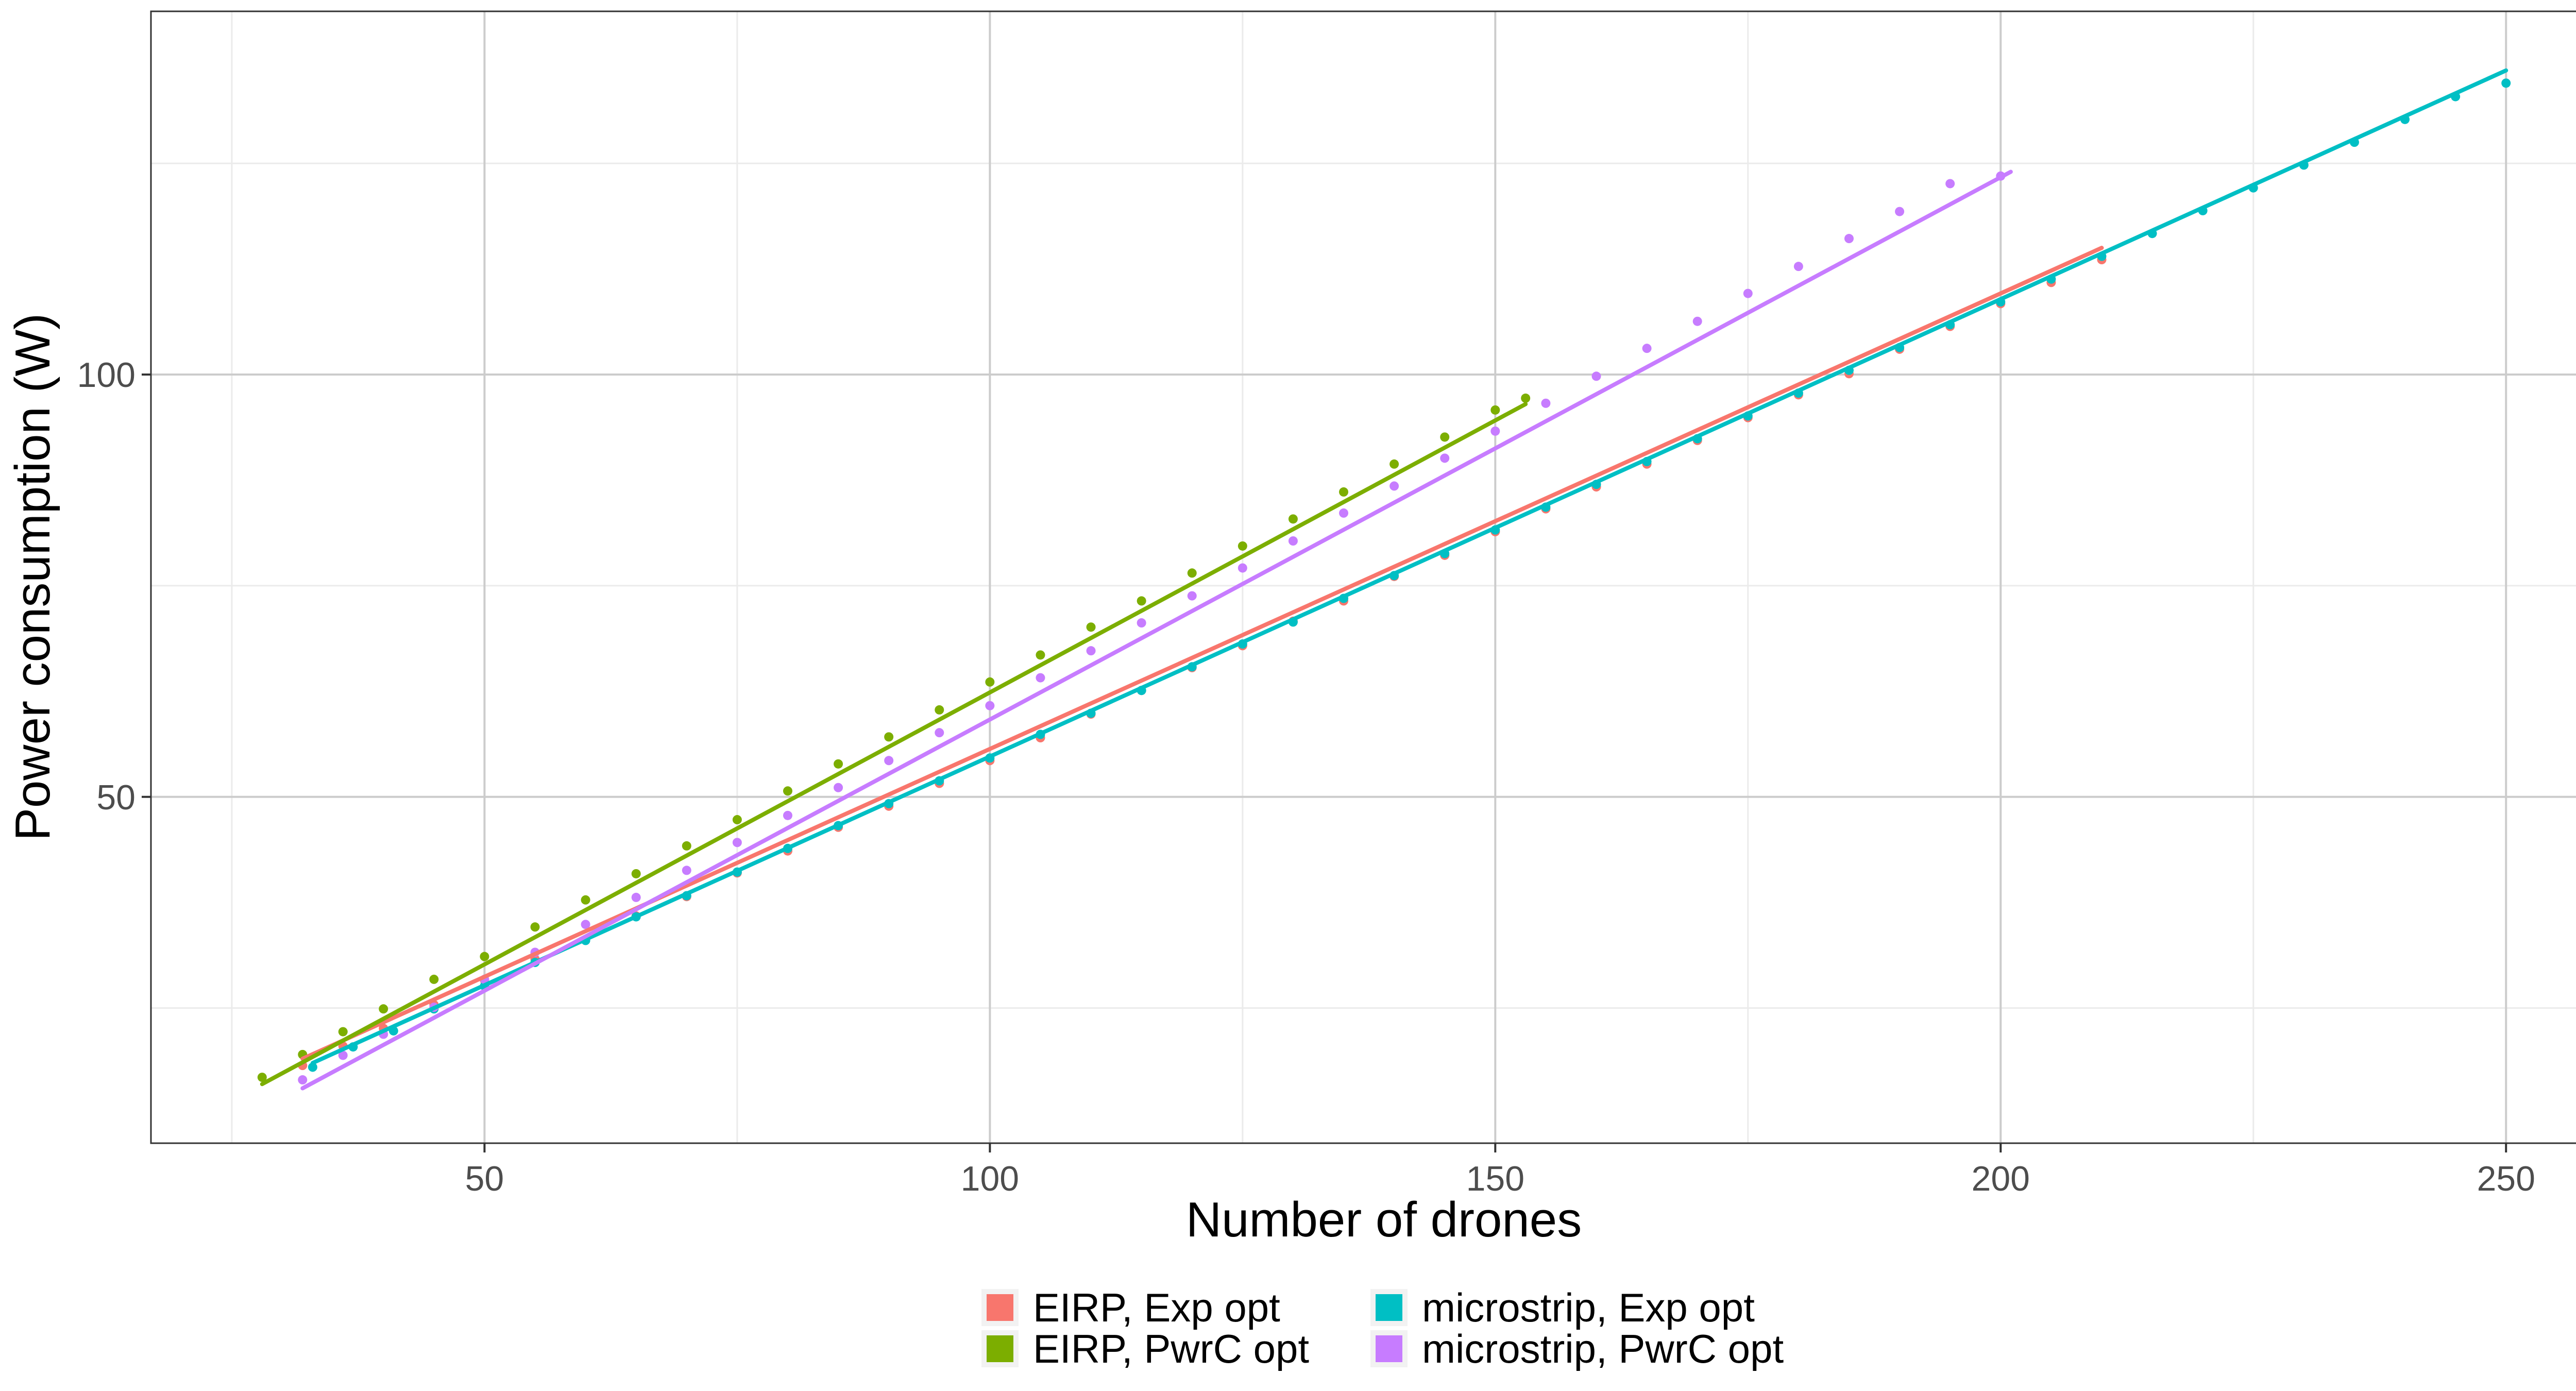 Image resolution: width=2576 pixels, height=1391 pixels. I want to click on x-tick-label: 150, so click(1495, 1178).